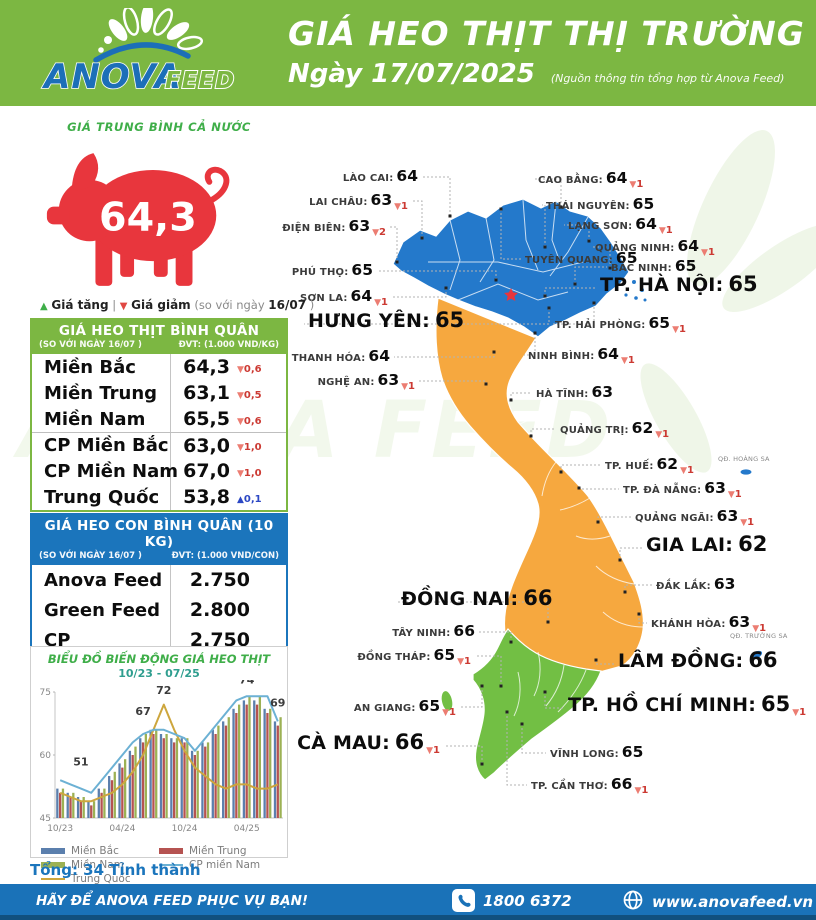 The width and height of the screenshot is (816, 920). Describe the element at coordinates (106, 445) in the screenshot. I see `row-label: CP Miền Bắc` at that location.